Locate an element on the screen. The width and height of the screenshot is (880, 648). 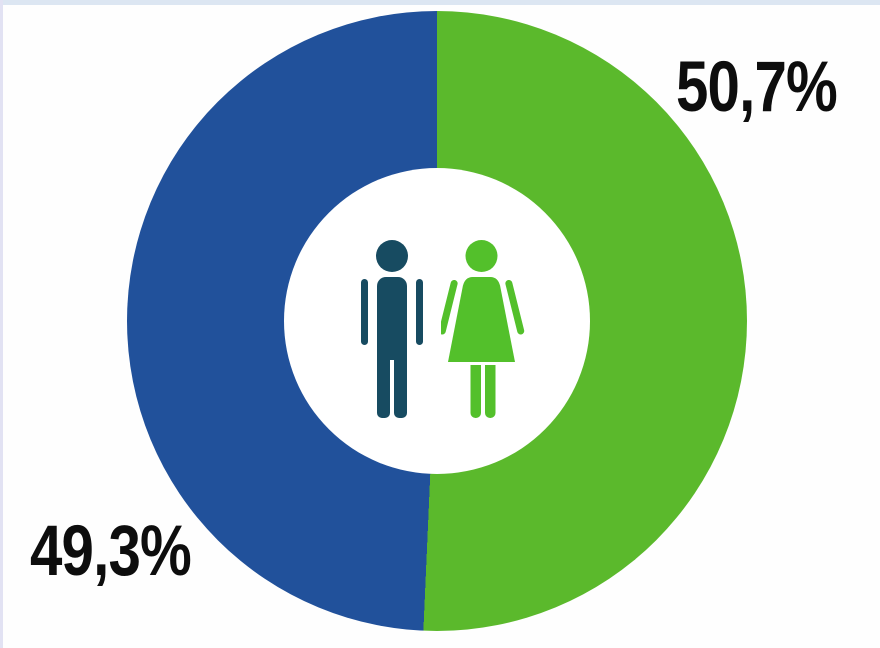
left-edge-strip is located at coordinates (1, 324).